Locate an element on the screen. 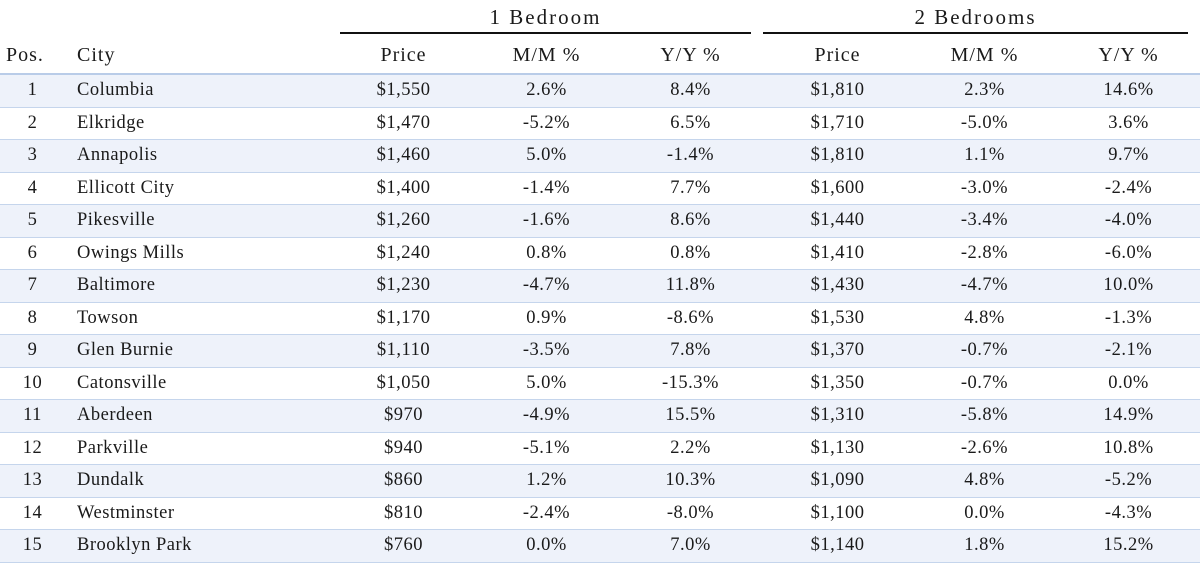 Image resolution: width=1200 pixels, height=563 pixels. cell-mm-1br: -5.2% is located at coordinates (546, 123).